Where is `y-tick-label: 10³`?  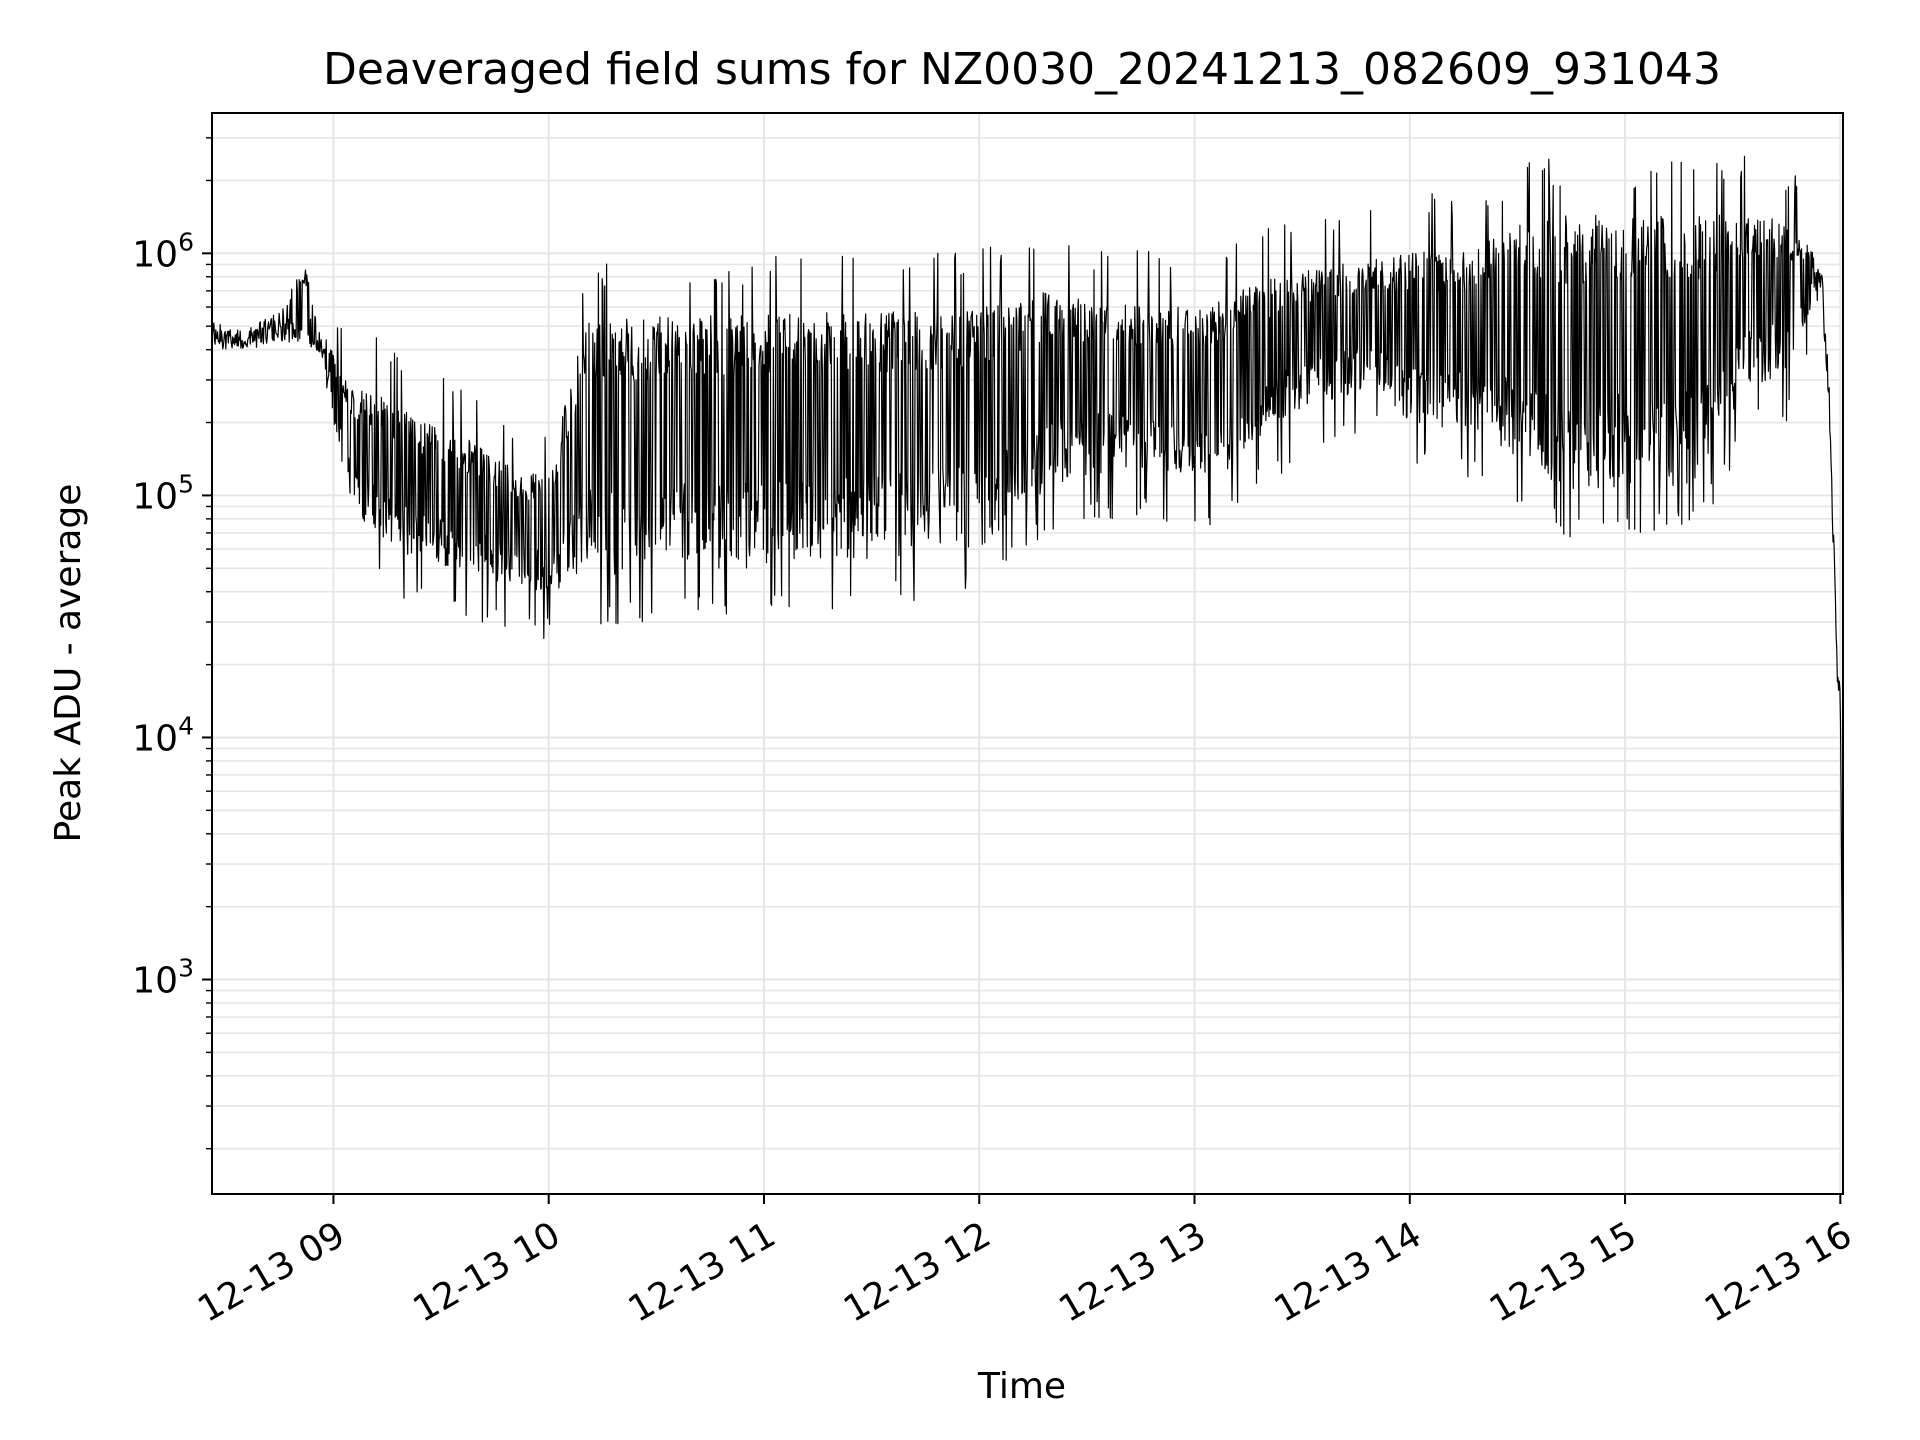 y-tick-label: 10³ is located at coordinates (163, 978).